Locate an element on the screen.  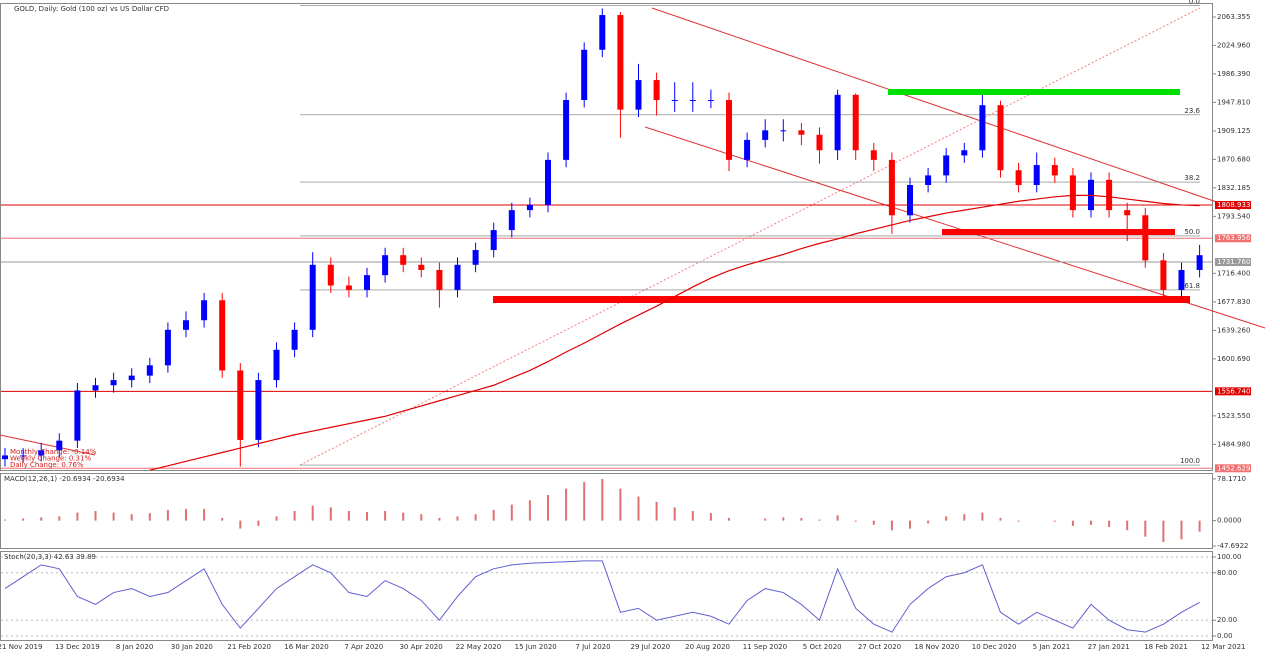
x-tick-label: 7 Jul 2020 is located at coordinates (592, 647).